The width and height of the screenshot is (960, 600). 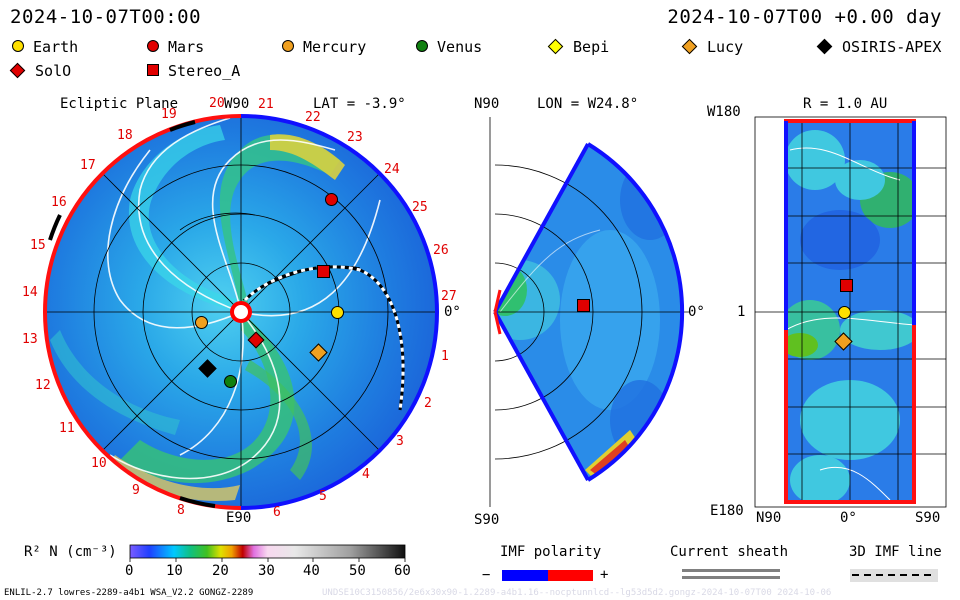 I want to click on meridional-lon: LON = W24.8°, so click(x=588, y=104).